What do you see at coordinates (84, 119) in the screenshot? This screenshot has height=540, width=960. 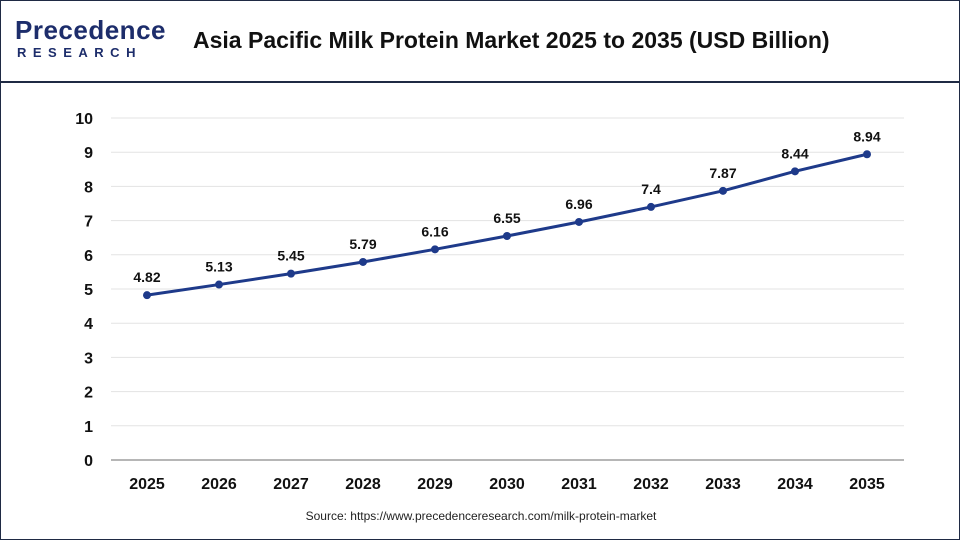 I see `y-tick-label: 10` at bounding box center [84, 119].